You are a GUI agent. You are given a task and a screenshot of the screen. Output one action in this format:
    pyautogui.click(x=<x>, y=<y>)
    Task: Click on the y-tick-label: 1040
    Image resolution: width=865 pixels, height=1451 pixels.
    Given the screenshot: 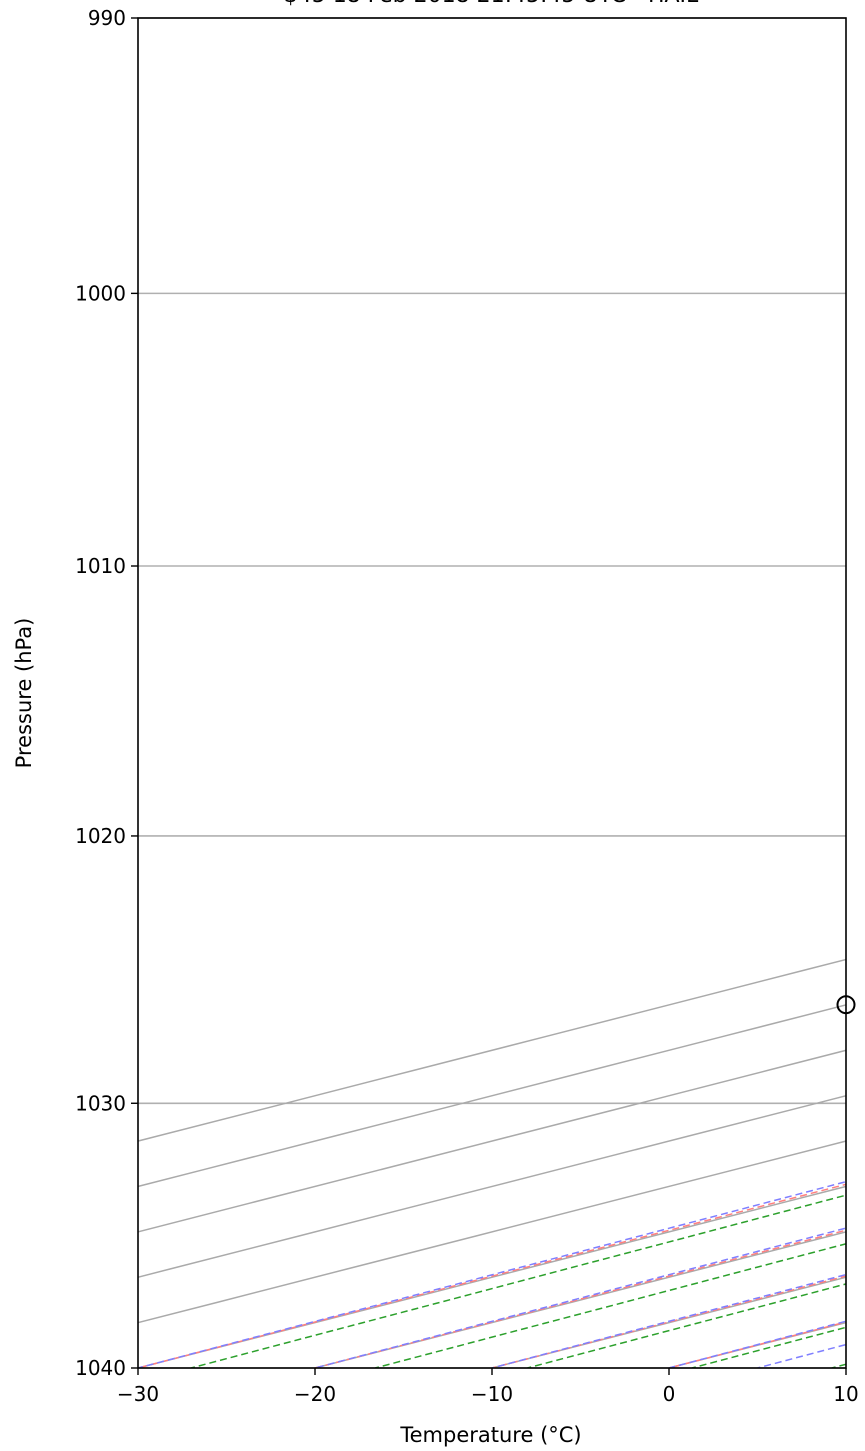 What is the action you would take?
    pyautogui.click(x=100, y=1368)
    